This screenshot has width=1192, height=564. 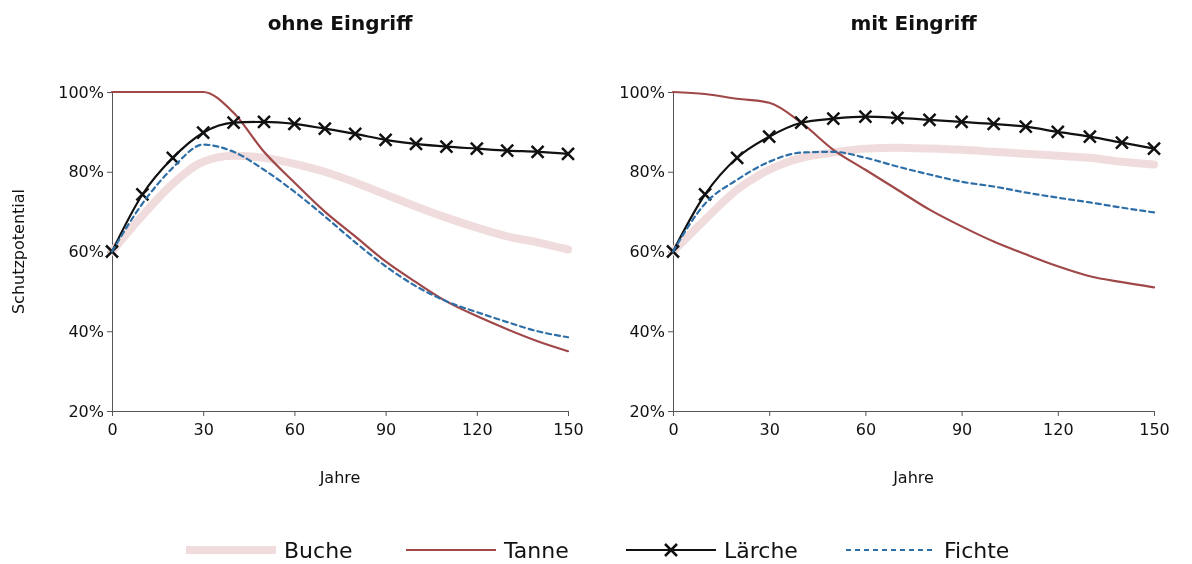 I want to click on legend-label: Tanne, so click(x=536, y=550).